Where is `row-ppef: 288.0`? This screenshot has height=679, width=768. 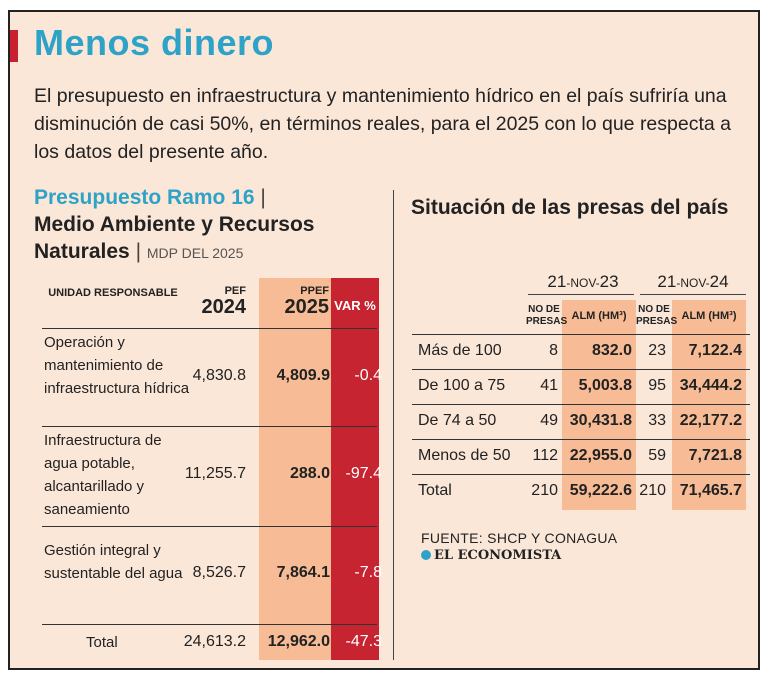
row-ppef: 288.0 is located at coordinates (309, 473).